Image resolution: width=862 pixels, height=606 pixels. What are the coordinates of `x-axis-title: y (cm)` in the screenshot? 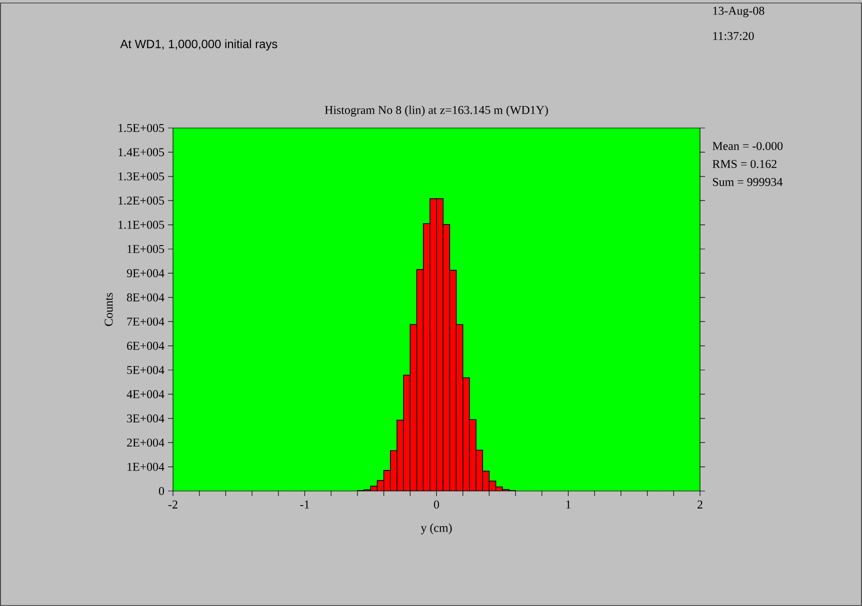 It's located at (436, 528).